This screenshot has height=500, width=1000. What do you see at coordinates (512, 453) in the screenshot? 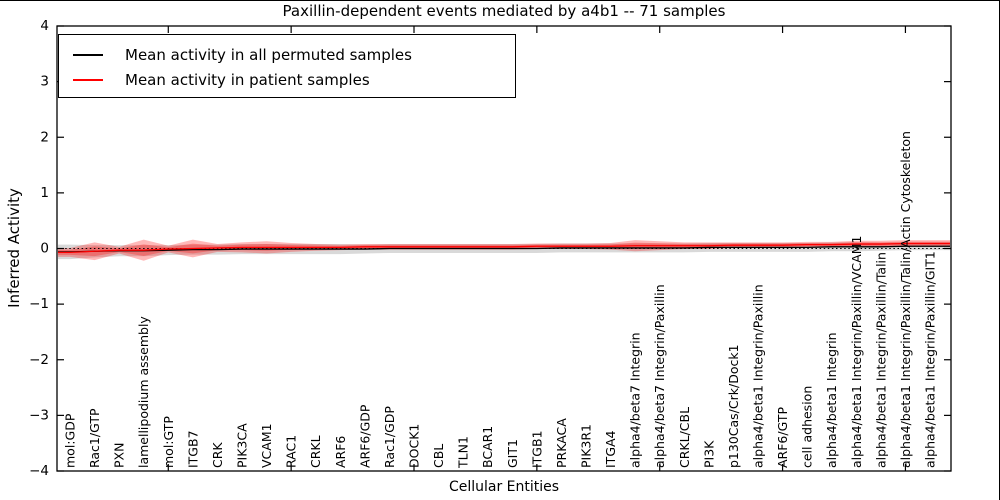
I see `x-category-label: GIT1` at bounding box center [512, 453].